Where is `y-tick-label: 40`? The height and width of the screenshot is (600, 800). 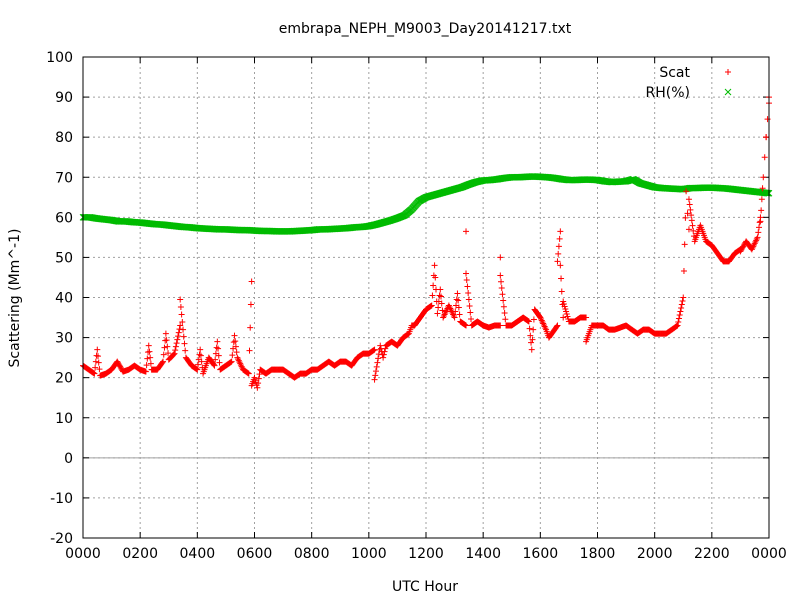 y-tick-label: 40 is located at coordinates (64, 299).